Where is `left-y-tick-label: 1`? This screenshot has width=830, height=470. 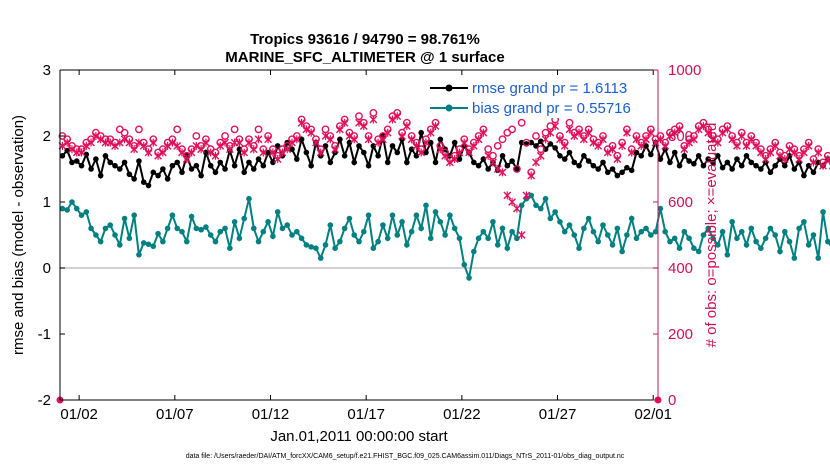 left-y-tick-label: 1 is located at coordinates (47, 202).